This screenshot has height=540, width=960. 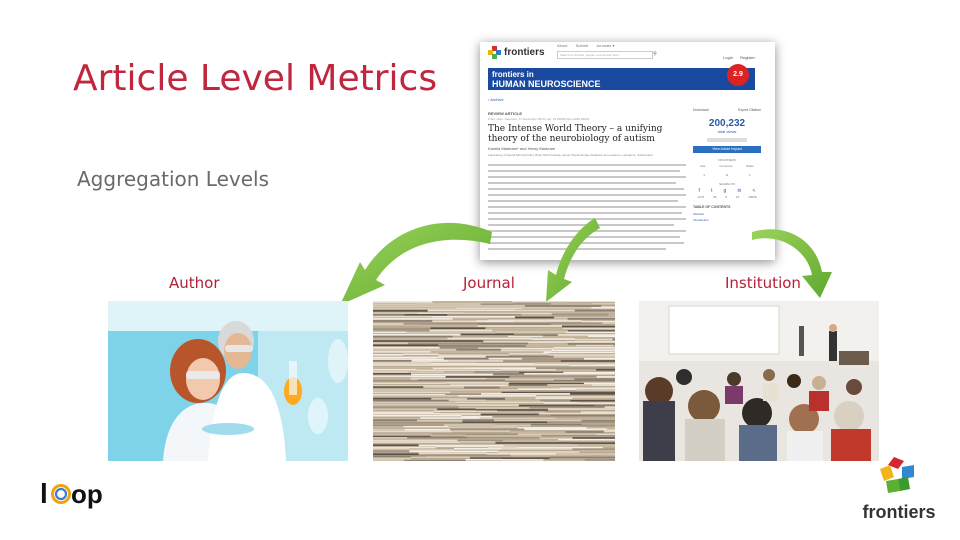 What do you see at coordinates (494, 52) in the screenshot?
I see `frontiers-logo-icon` at bounding box center [494, 52].